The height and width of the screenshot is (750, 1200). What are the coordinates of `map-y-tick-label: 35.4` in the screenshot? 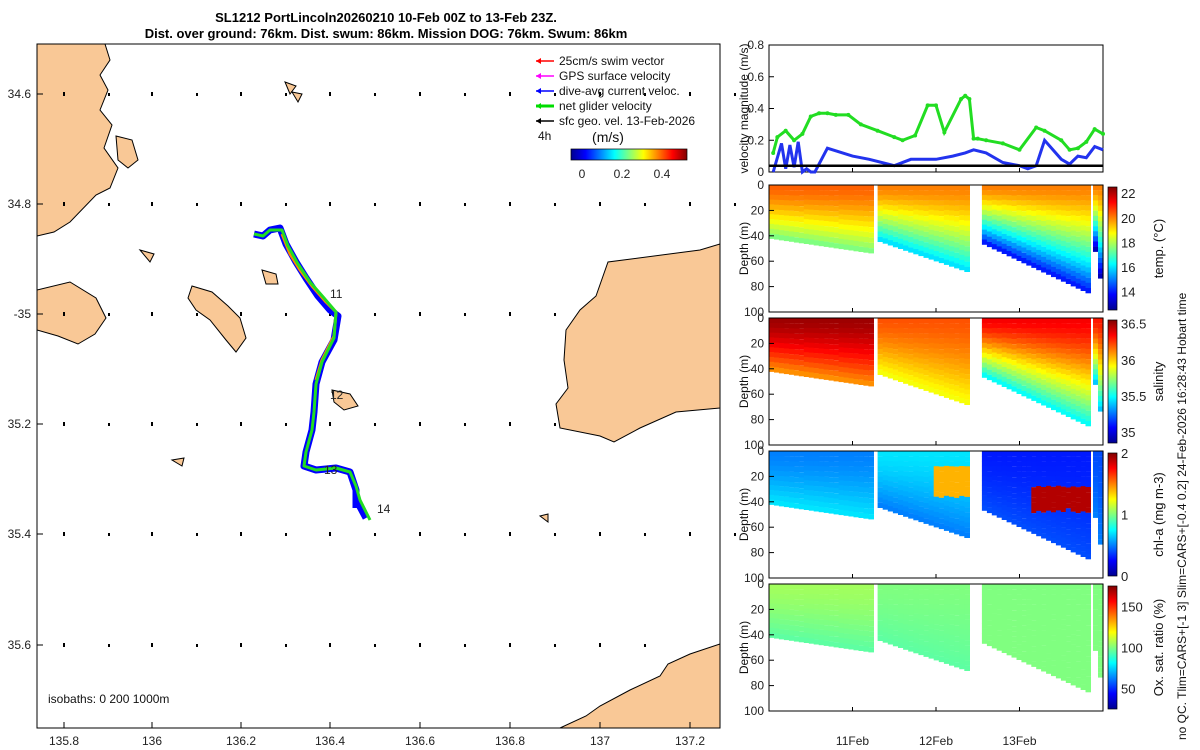 It's located at (20, 534).